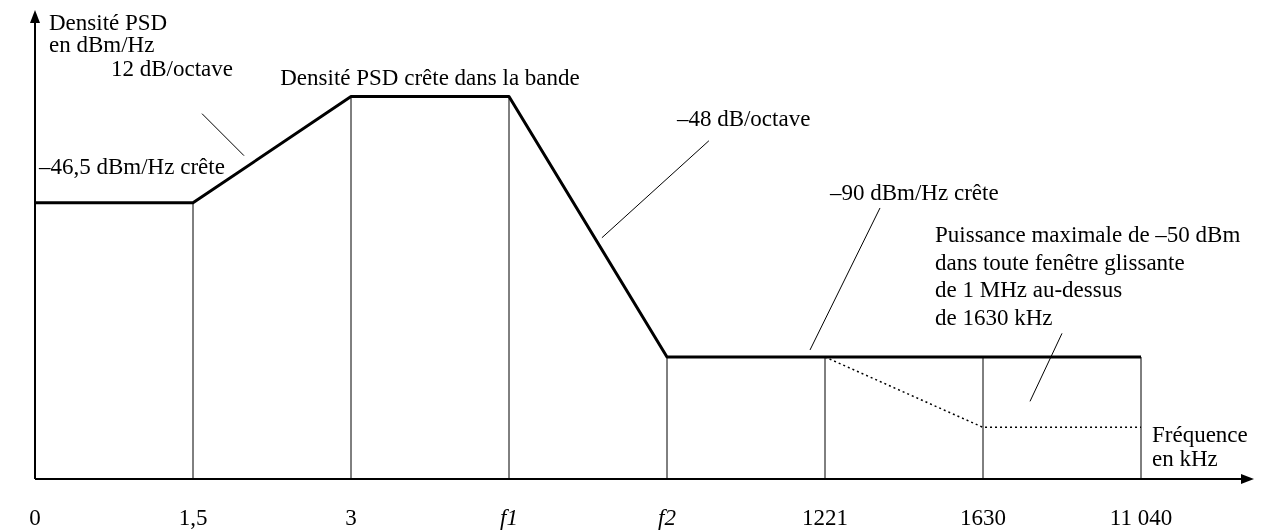  What do you see at coordinates (825, 517) in the screenshot?
I see `x-tick-label: 1221` at bounding box center [825, 517].